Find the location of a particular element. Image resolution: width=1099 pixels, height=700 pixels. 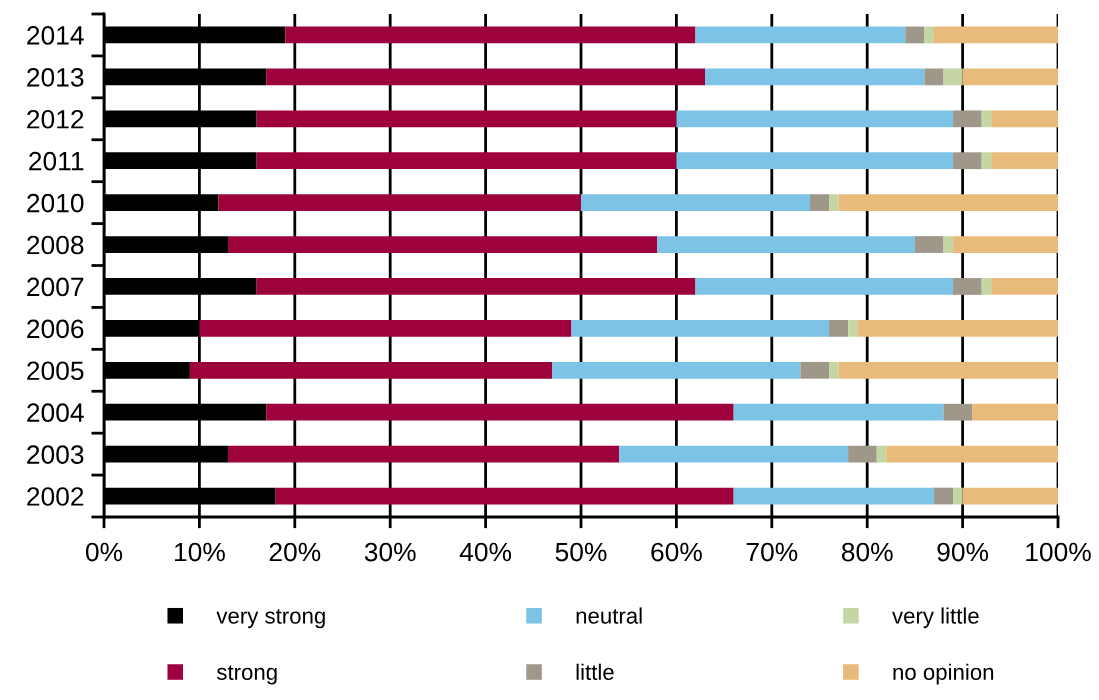

y-tick-label: 2004 is located at coordinates (55, 413).